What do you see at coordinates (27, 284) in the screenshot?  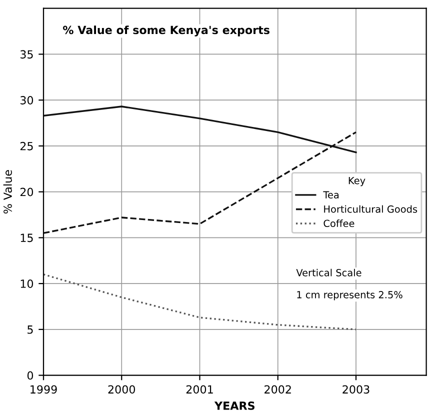 I see `y-tick-label: 10` at bounding box center [27, 284].